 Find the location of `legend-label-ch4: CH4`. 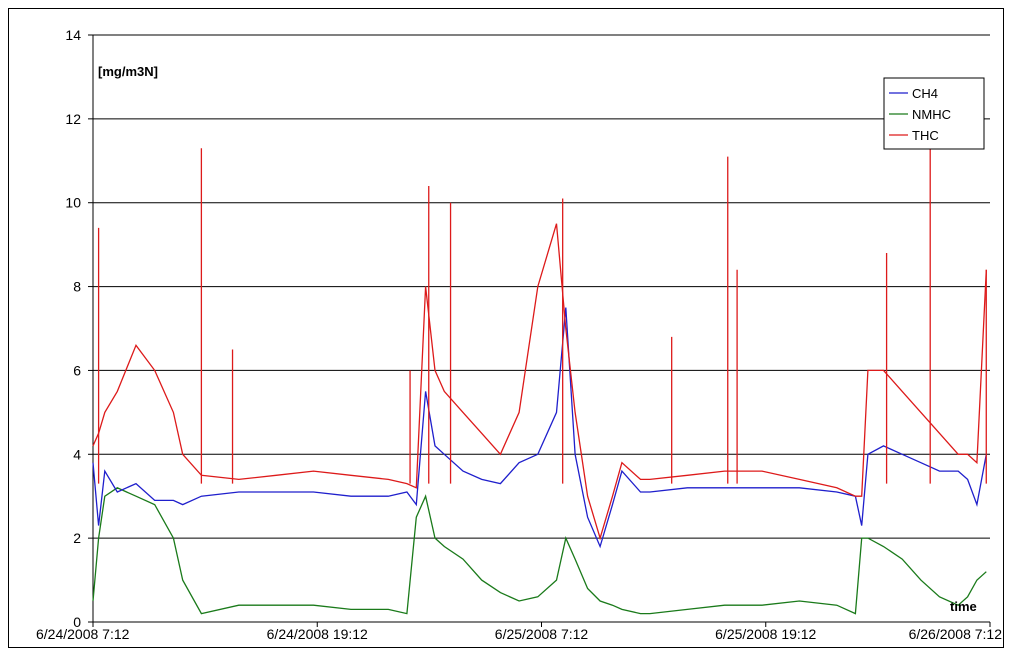

legend-label-ch4: CH4 is located at coordinates (925, 93).